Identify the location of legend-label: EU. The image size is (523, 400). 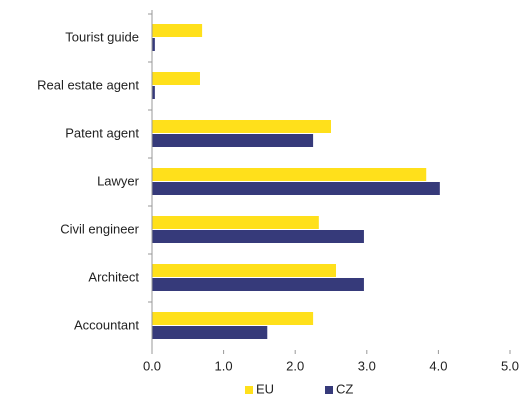
(265, 388).